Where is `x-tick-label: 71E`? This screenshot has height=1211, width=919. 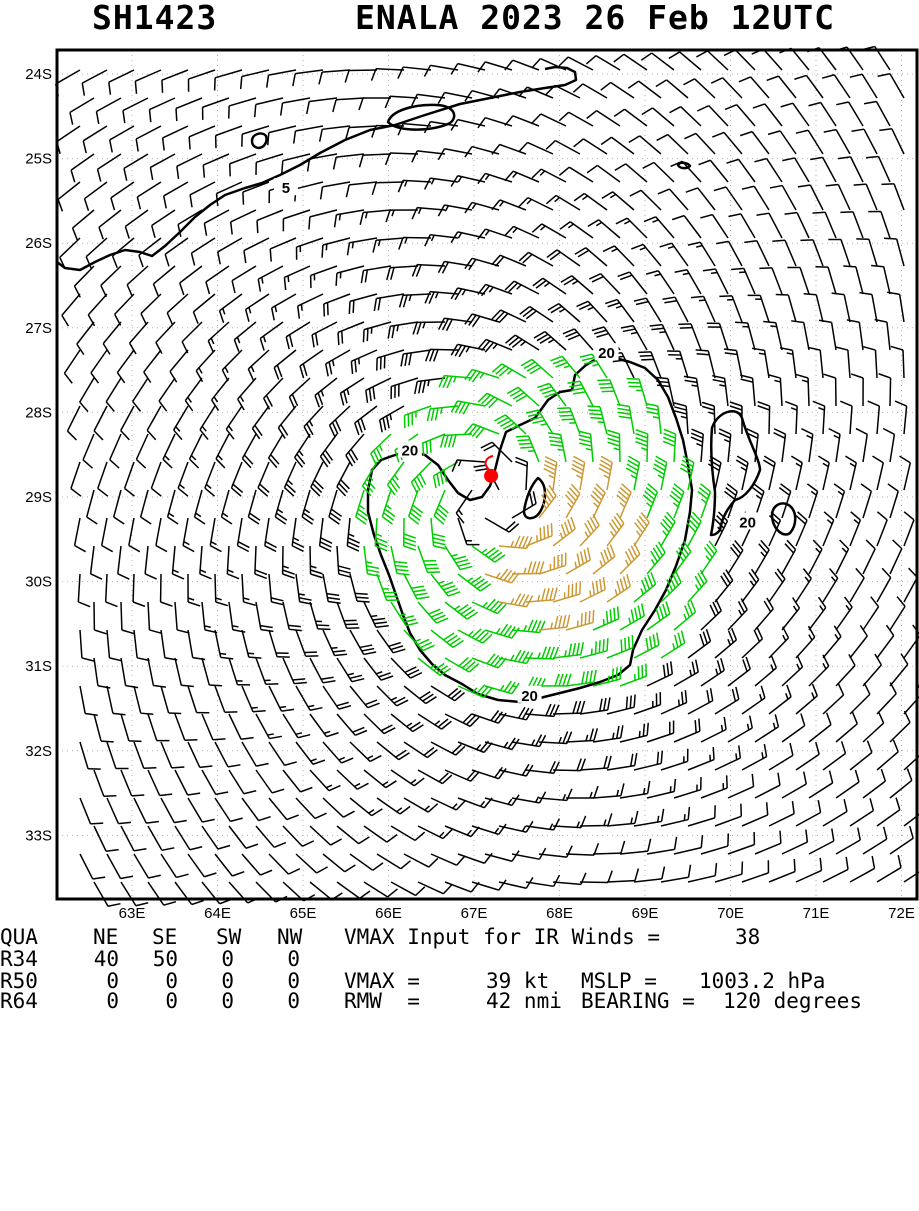
x-tick-label: 71E is located at coordinates (816, 913).